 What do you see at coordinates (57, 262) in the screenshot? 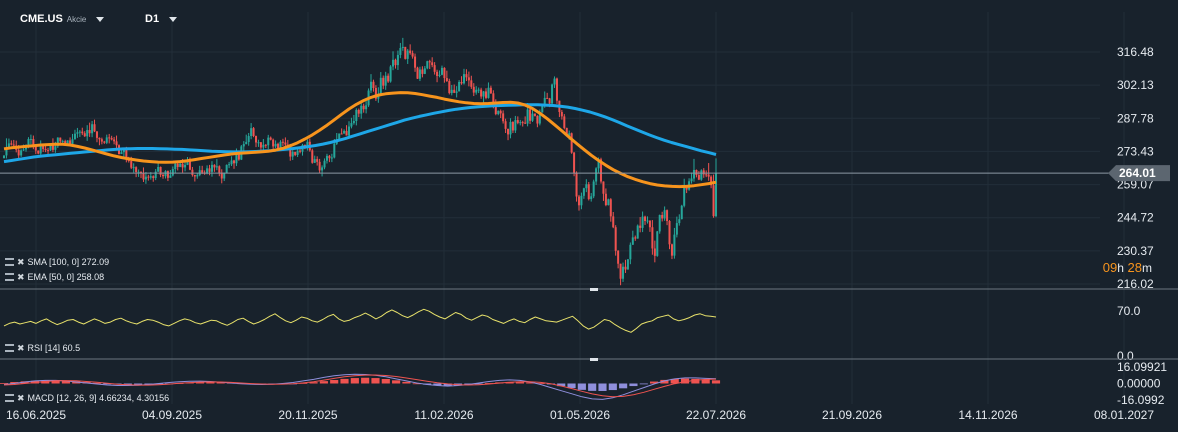
I see `legend-sma: ✖ SMA [100, 0] 272.09` at bounding box center [57, 262].